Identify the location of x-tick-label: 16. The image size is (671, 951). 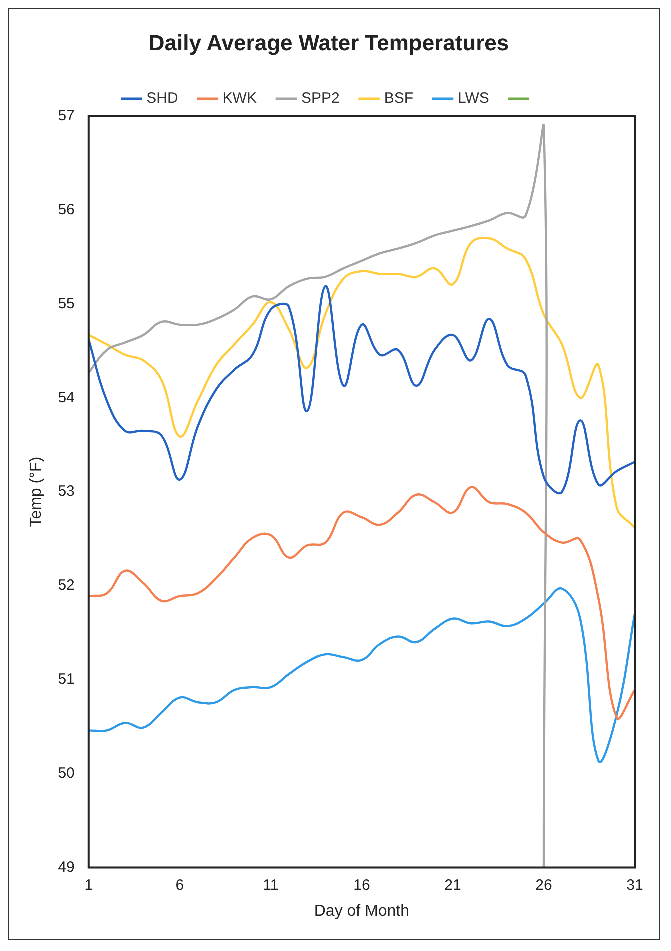
(362, 885).